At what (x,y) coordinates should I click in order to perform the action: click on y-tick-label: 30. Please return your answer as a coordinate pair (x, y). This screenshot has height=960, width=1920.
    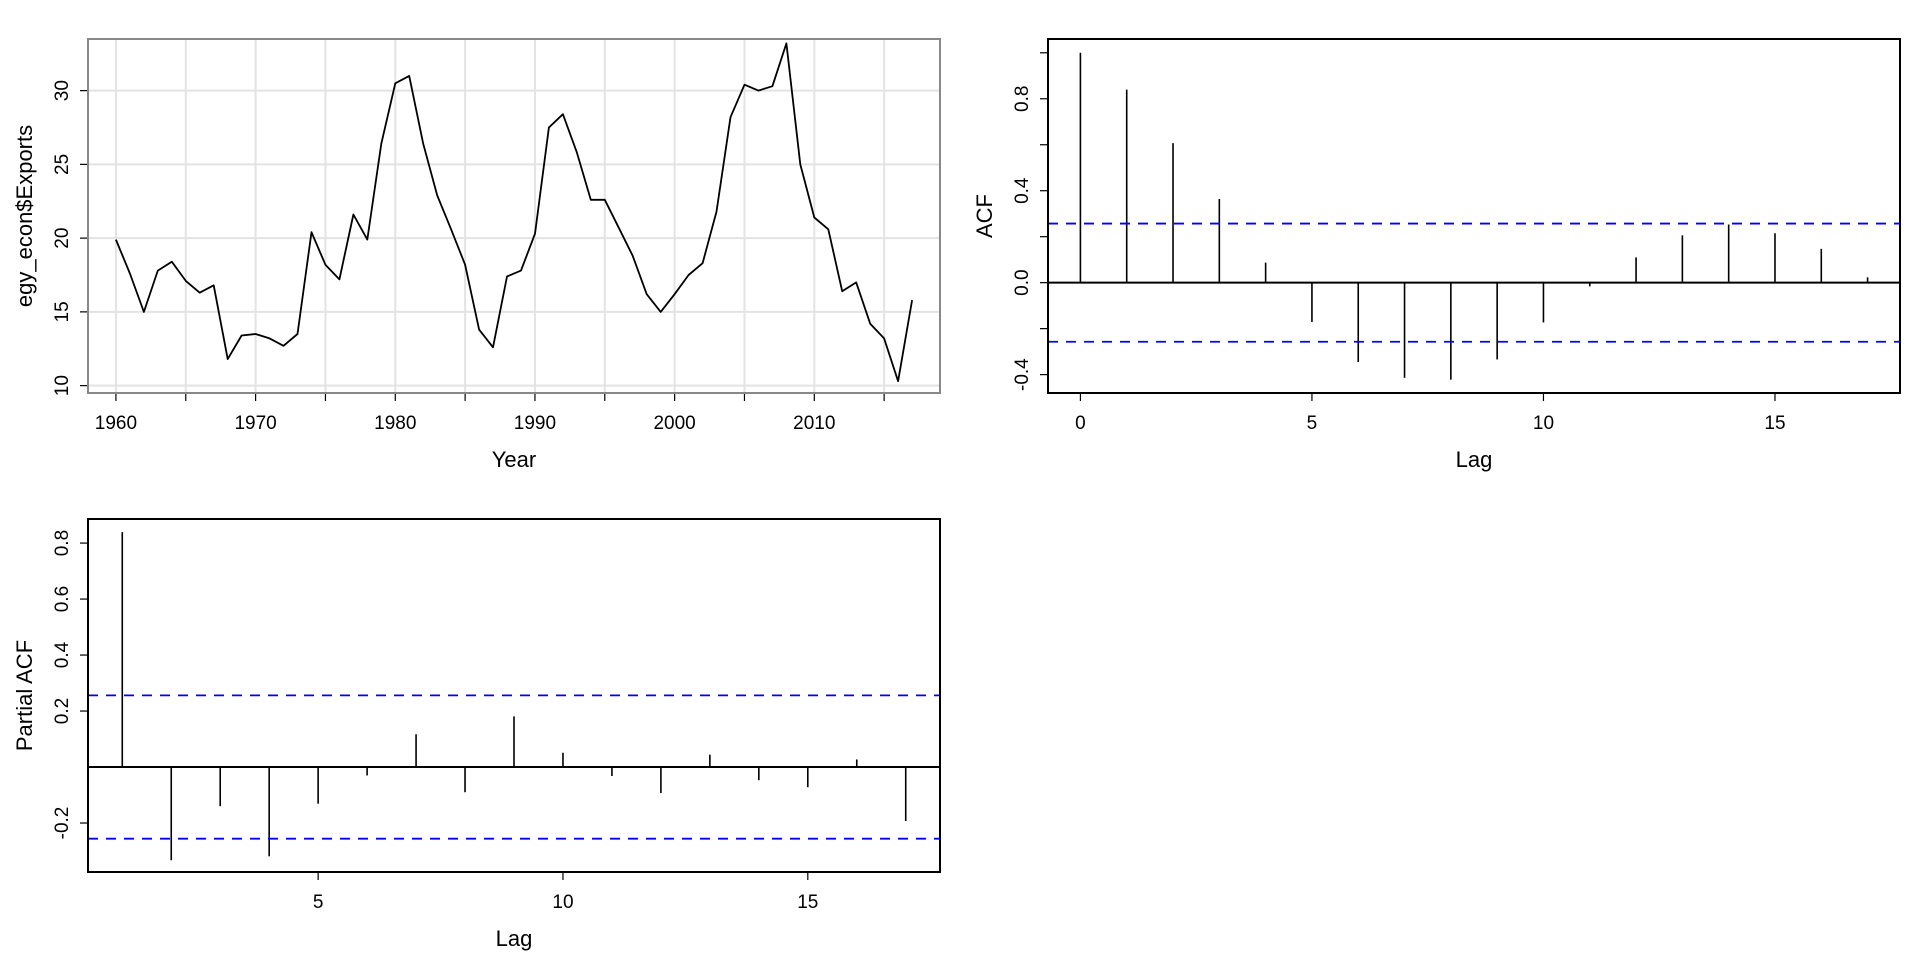
    Looking at the image, I should click on (62, 90).